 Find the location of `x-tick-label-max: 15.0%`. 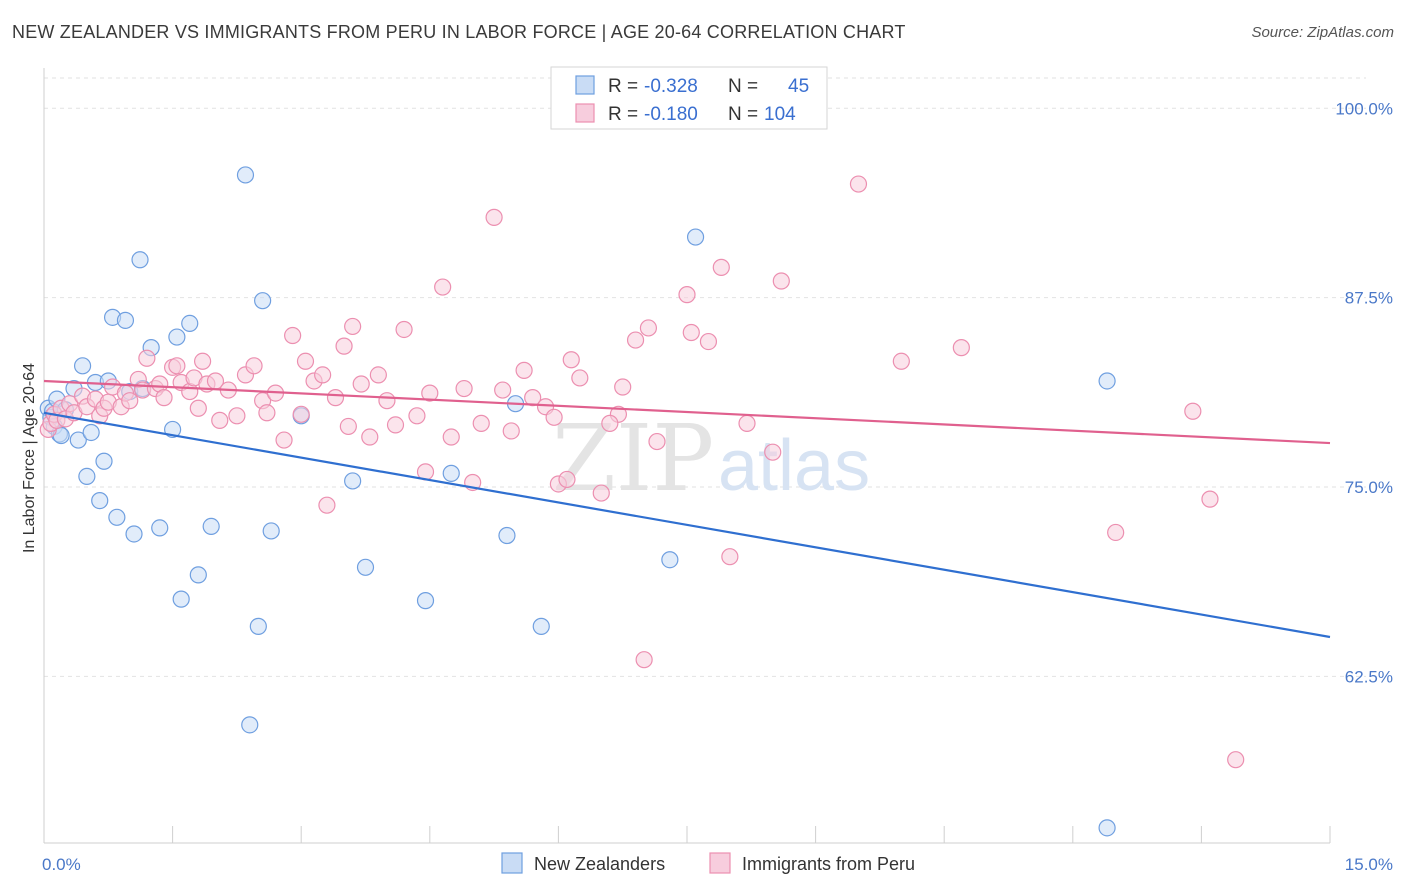

x-tick-label-max: 15.0% is located at coordinates (1369, 864).